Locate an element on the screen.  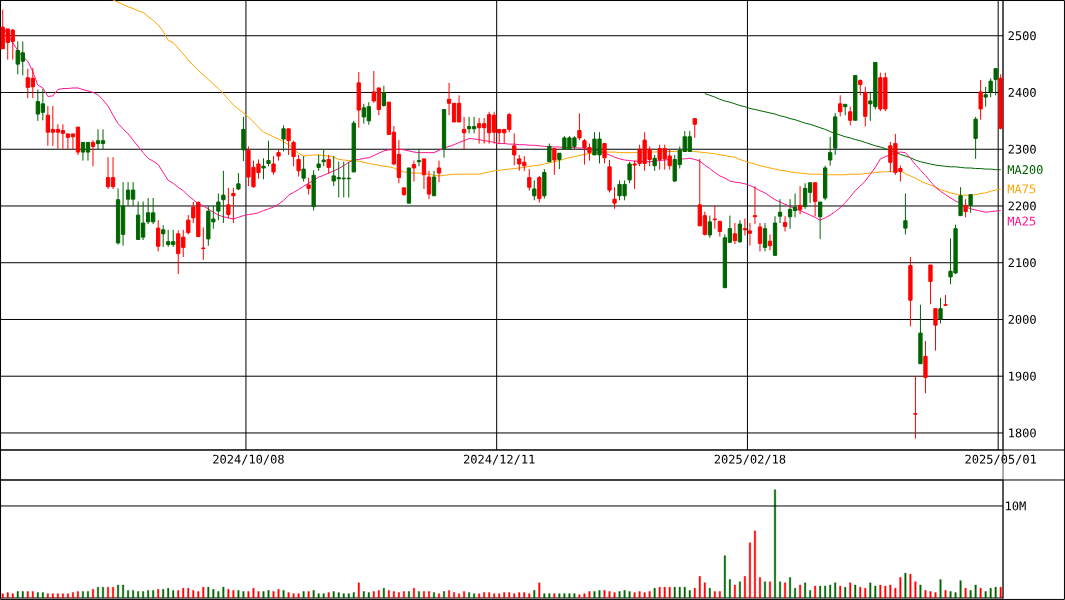
x-tick-label: 2025/02/18 is located at coordinates (750, 459).